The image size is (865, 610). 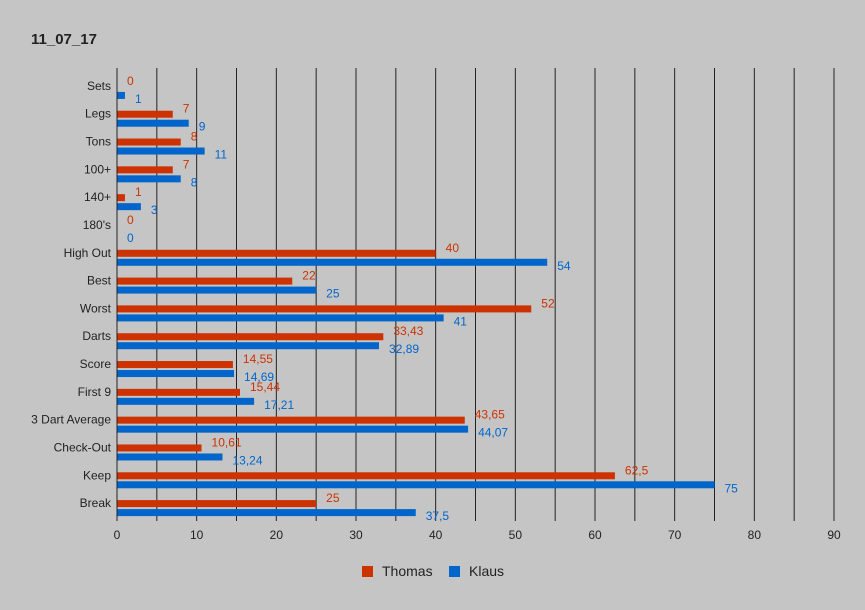 I want to click on bar-thomas-high-out, so click(x=276, y=253).